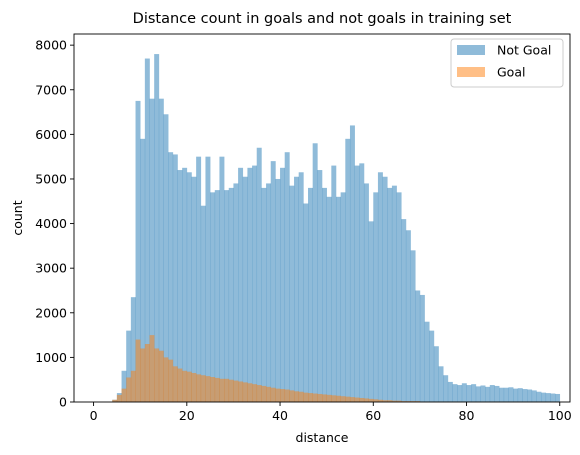 The image size is (580, 455). I want to click on goal-bars, so click(336, 368).